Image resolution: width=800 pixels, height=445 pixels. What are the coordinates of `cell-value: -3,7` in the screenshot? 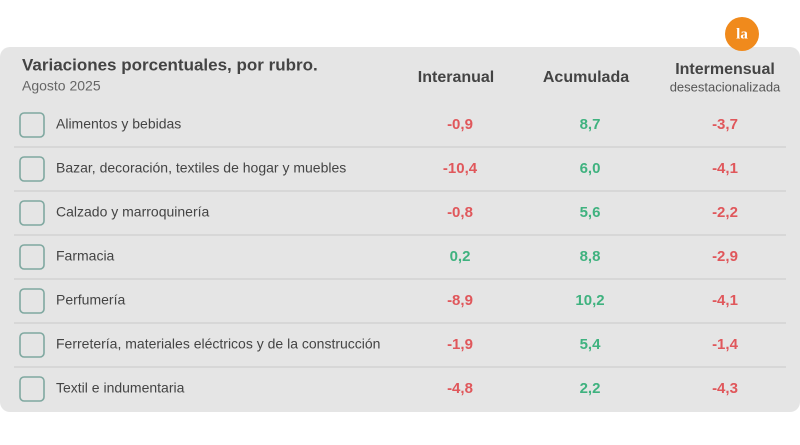 It's located at (725, 124).